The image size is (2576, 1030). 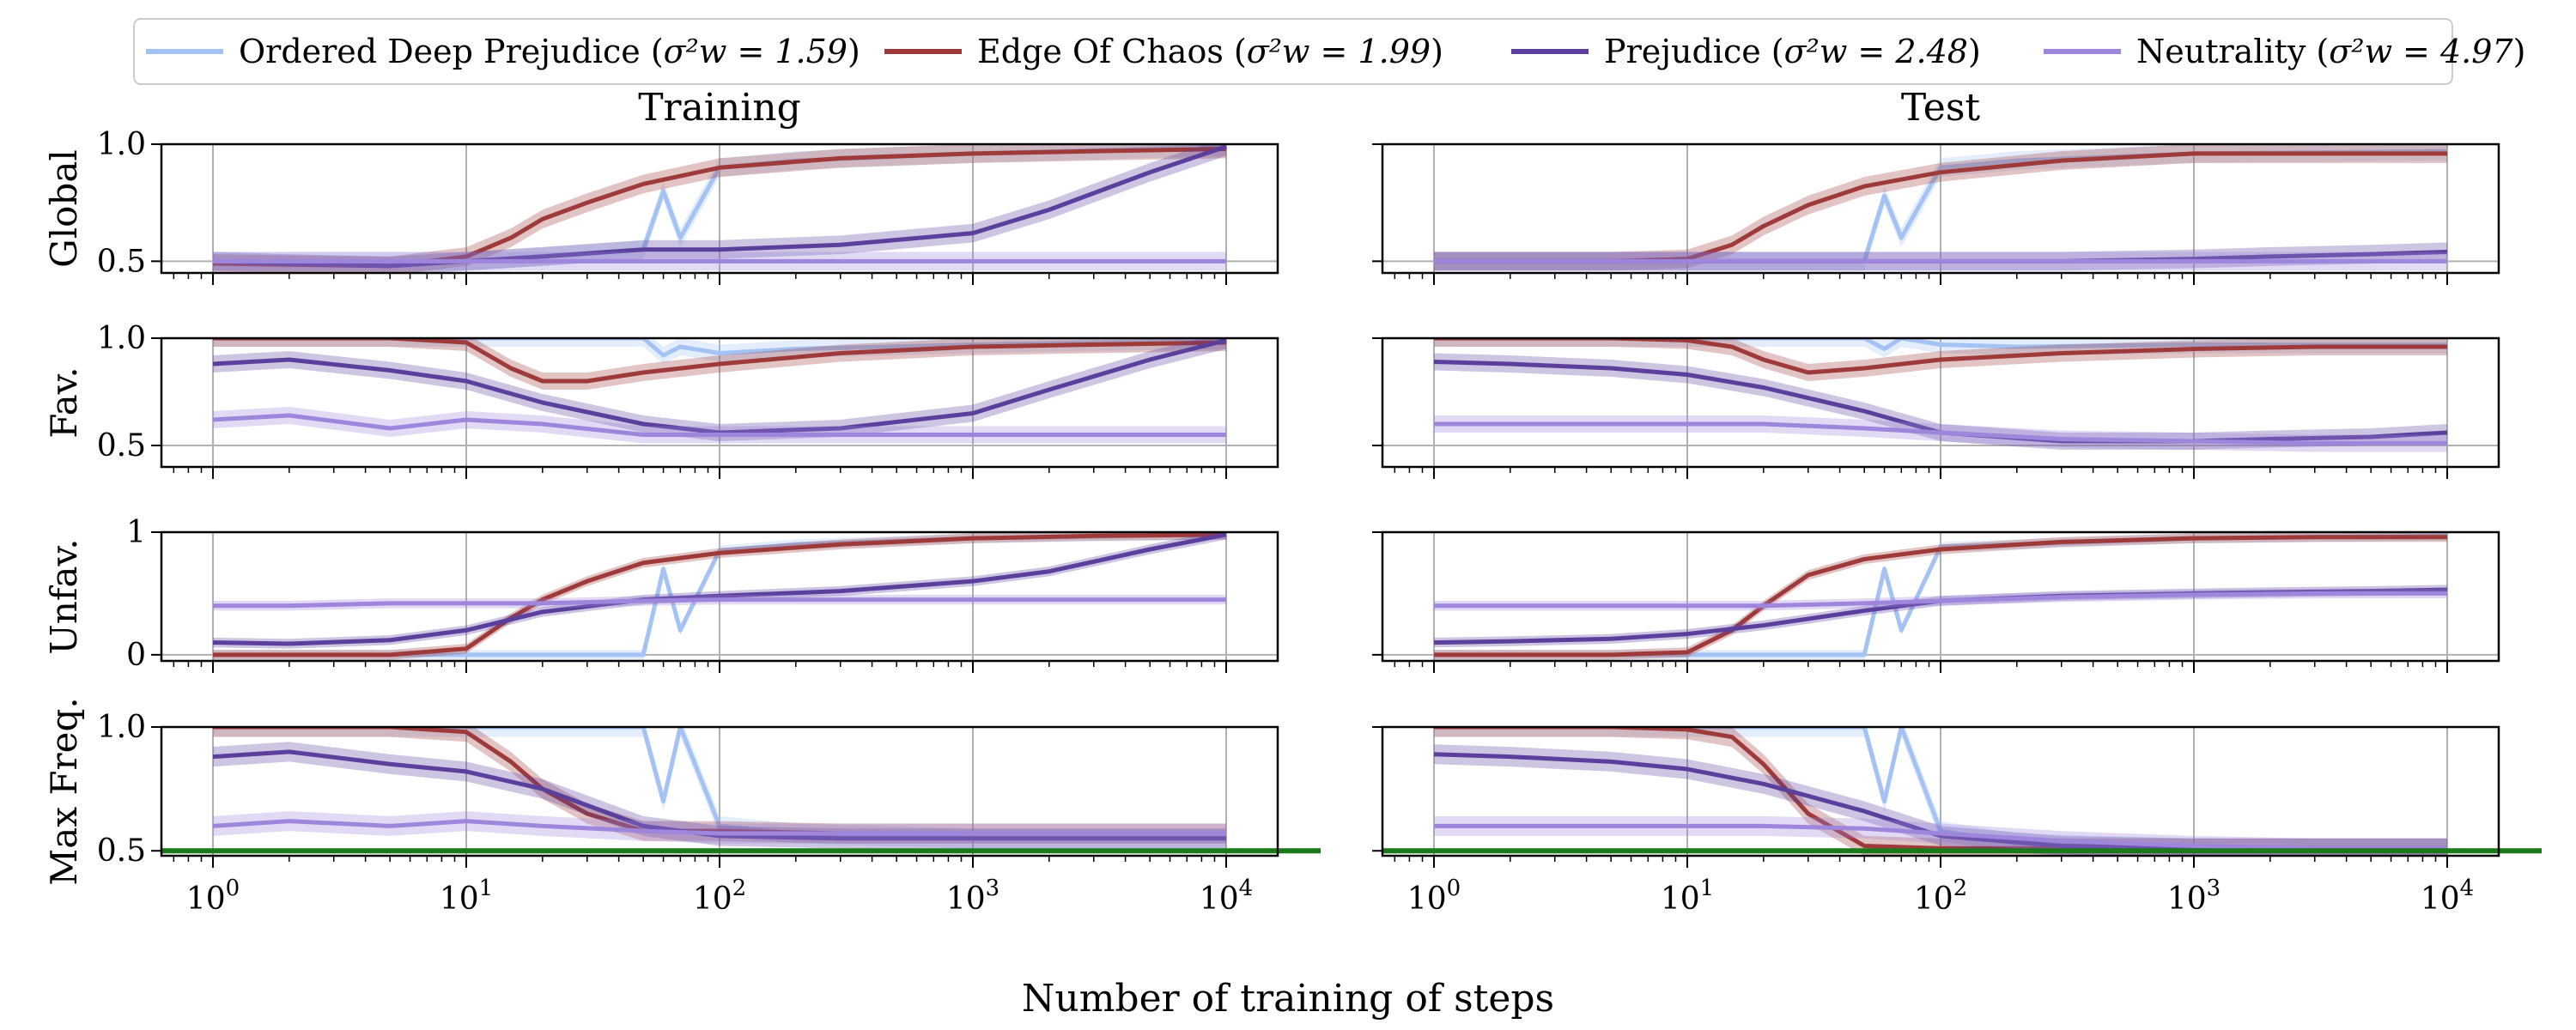 What do you see at coordinates (136, 655) in the screenshot?
I see `y-tick-label: 0` at bounding box center [136, 655].